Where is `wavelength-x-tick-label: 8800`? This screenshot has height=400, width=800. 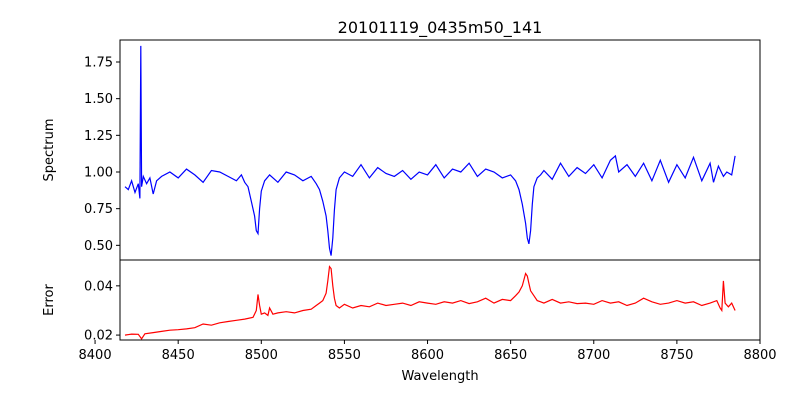
wavelength-x-tick-label: 8800 is located at coordinates (759, 355).